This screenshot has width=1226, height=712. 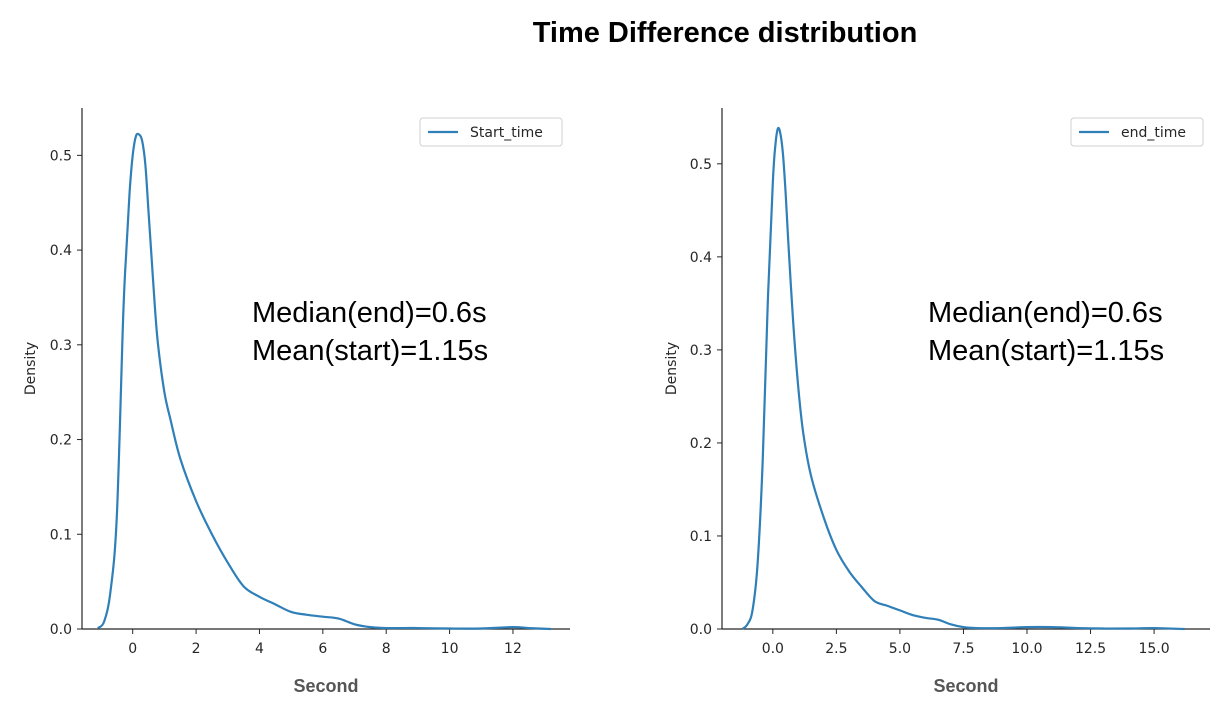 I want to click on panel0-legend: Start_time, so click(x=491, y=132).